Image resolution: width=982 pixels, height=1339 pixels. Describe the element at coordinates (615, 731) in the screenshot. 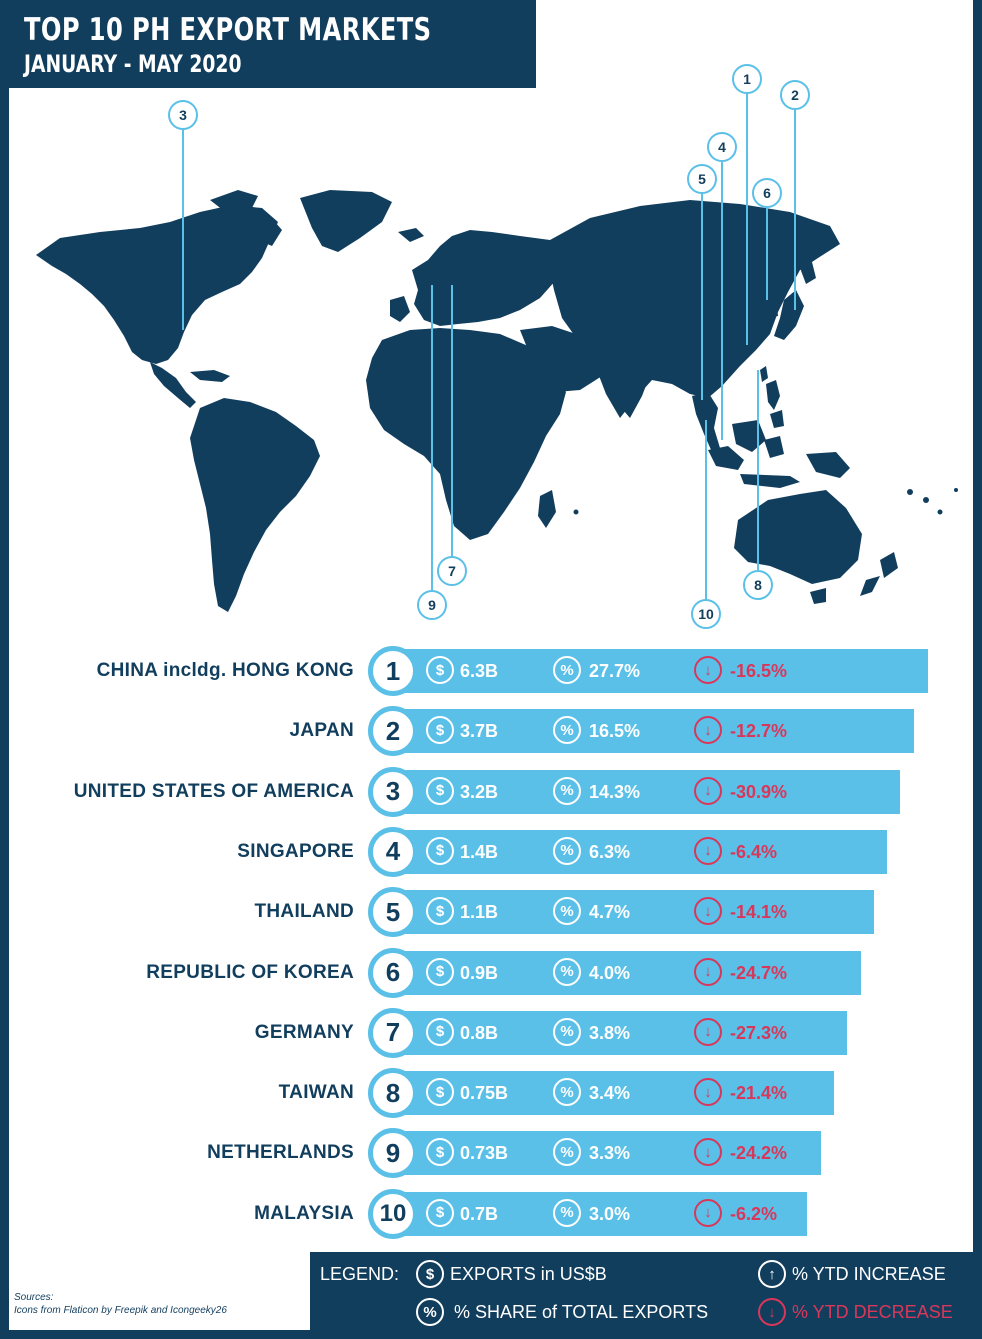

I see `share-value: 16.5%` at that location.